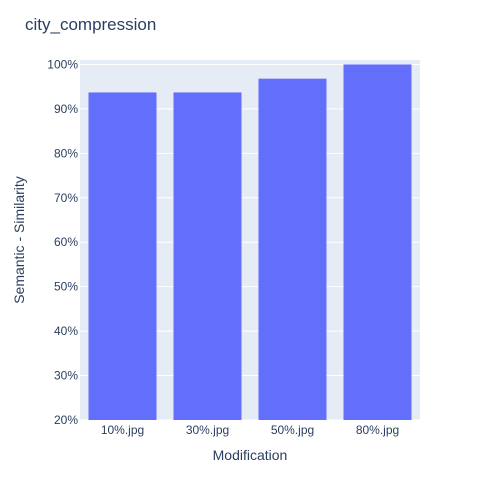 This screenshot has height=500, width=500. I want to click on y-tick-label: 80%, so click(66, 153).